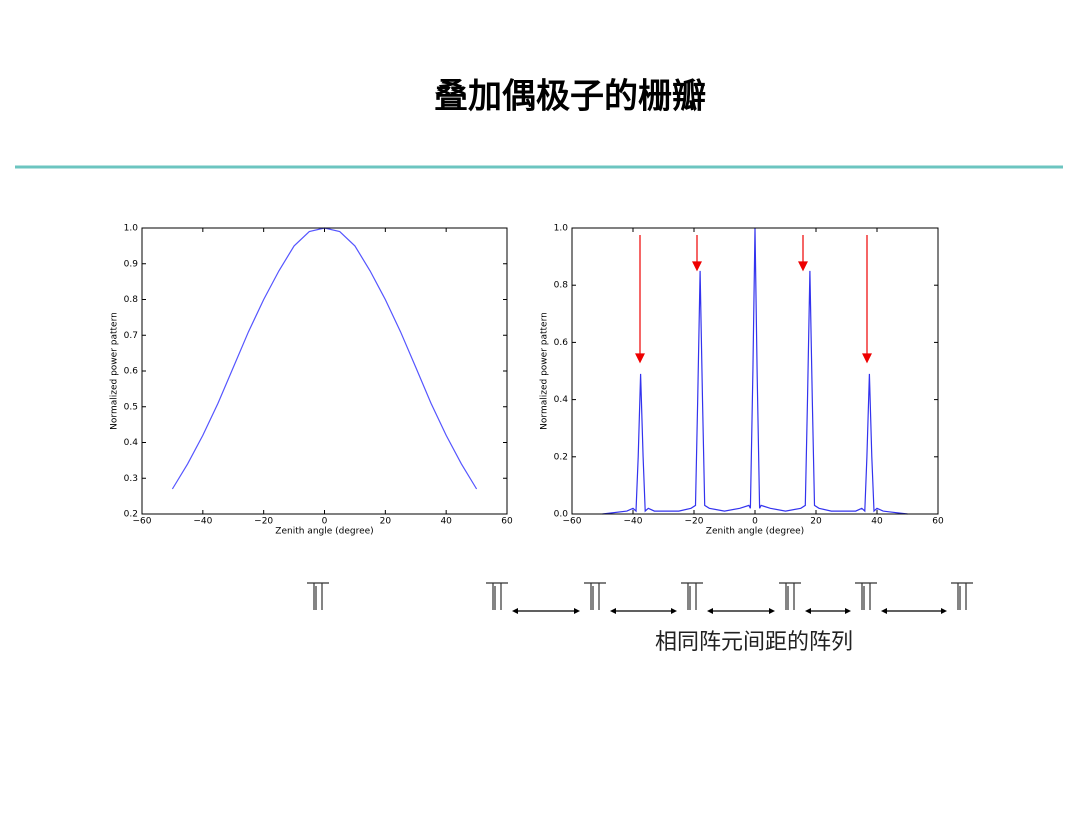 The height and width of the screenshot is (814, 1080). What do you see at coordinates (131, 336) in the screenshot?
I see `y-tick-label: 0.7` at bounding box center [131, 336].